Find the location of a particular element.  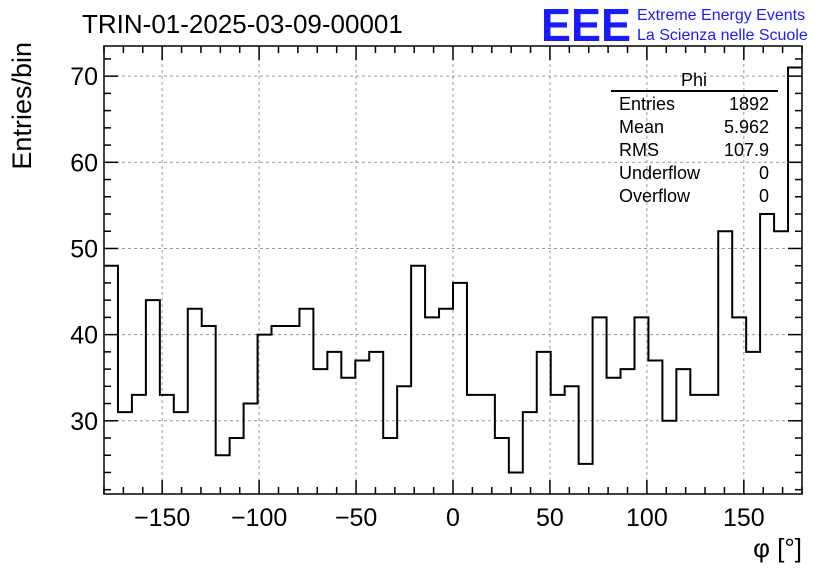

x-tick-label: 50 is located at coordinates (550, 518).